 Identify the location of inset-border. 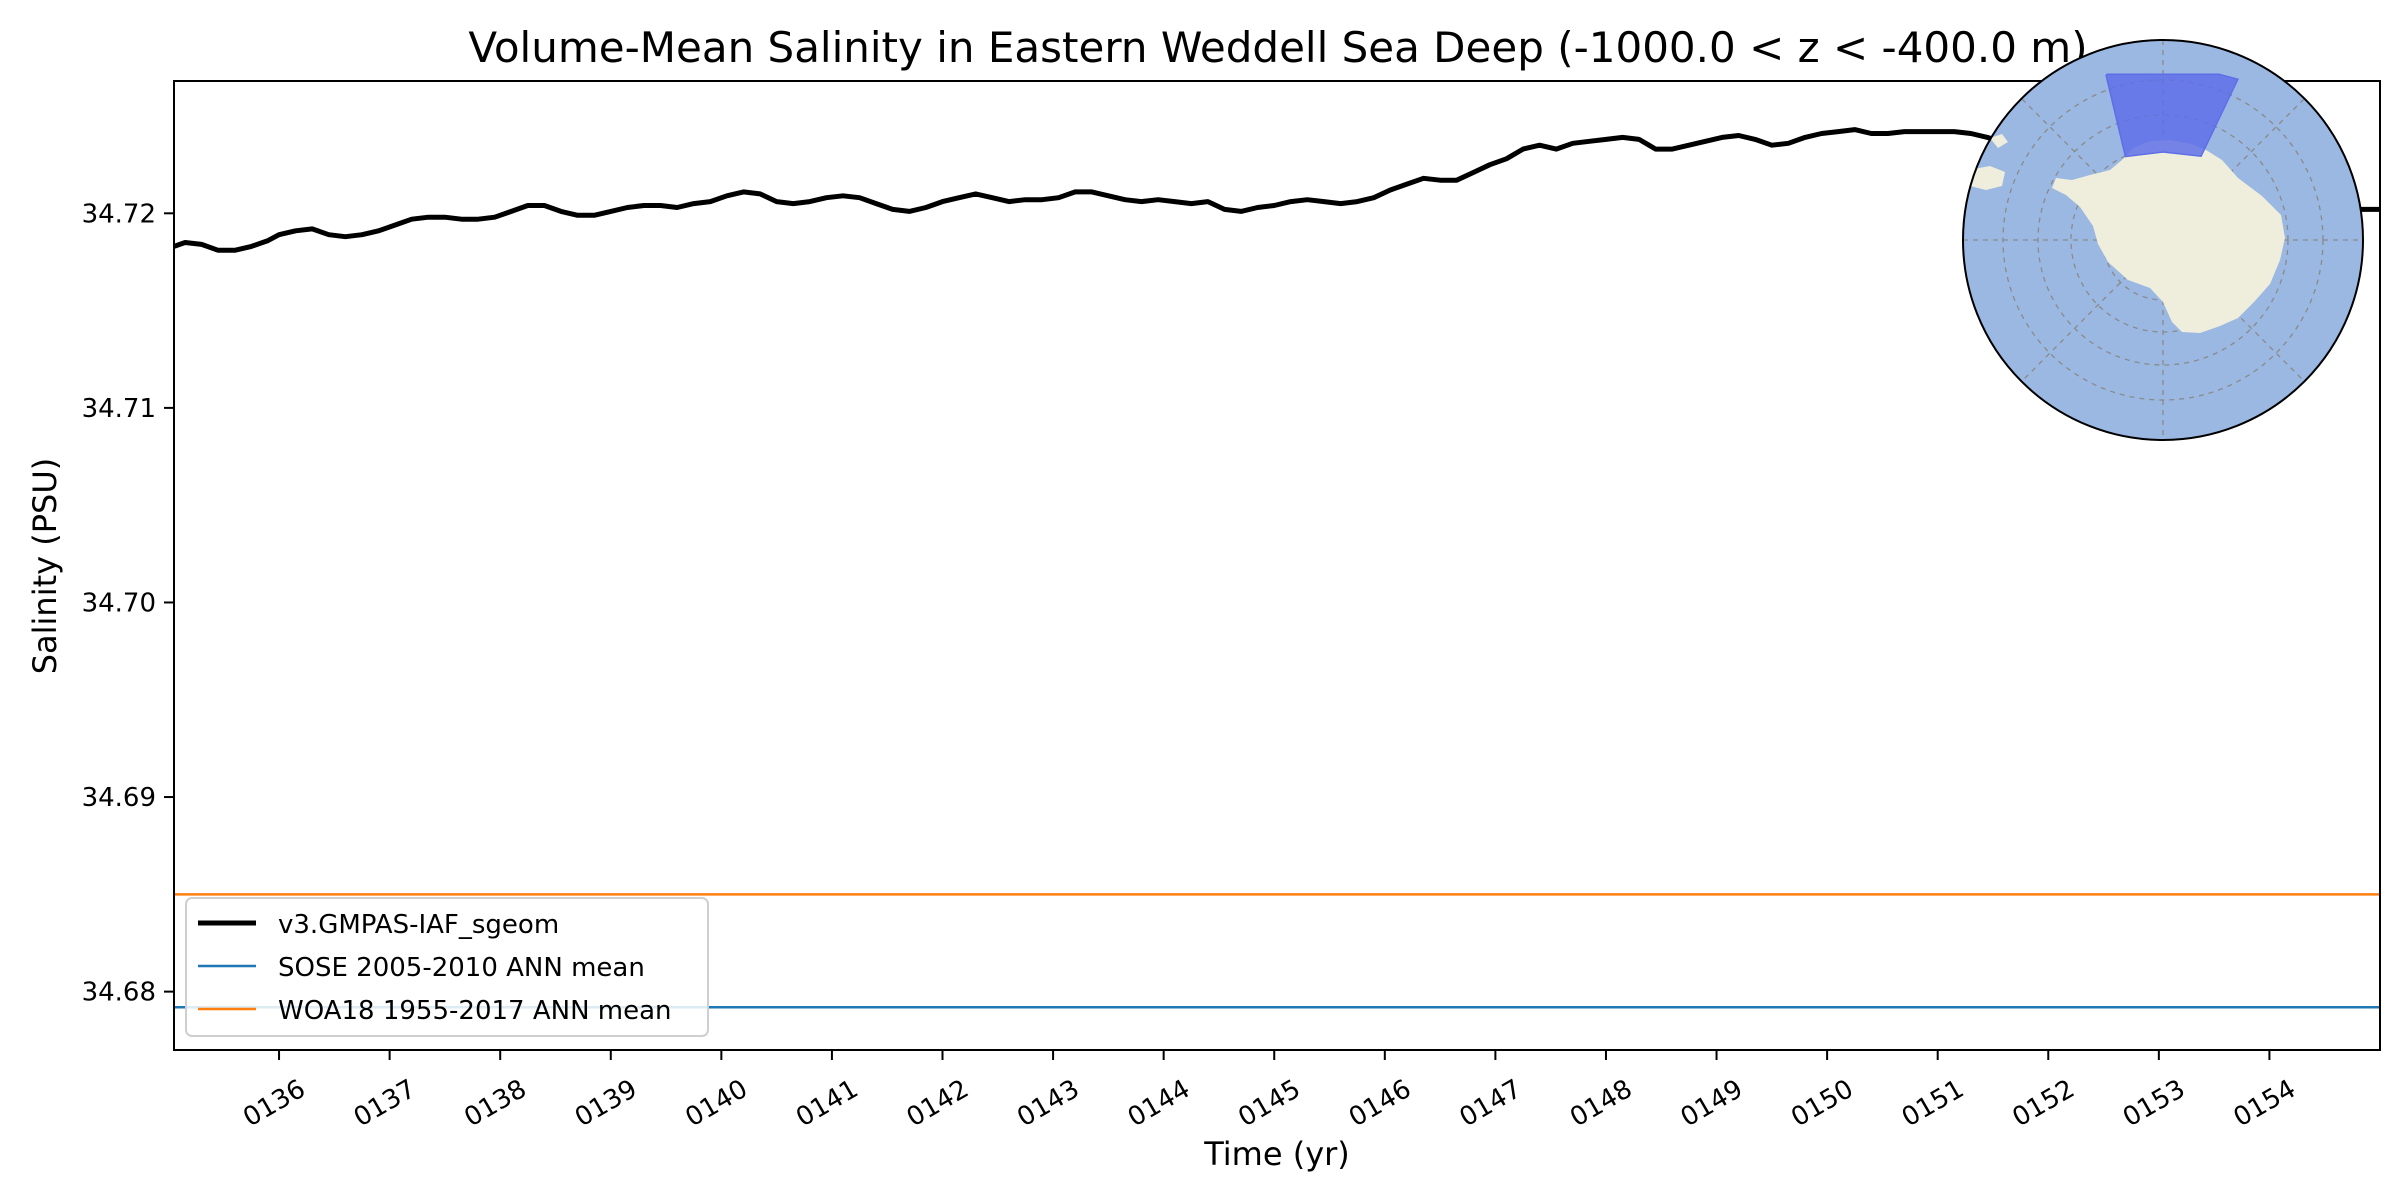
(2163, 240).